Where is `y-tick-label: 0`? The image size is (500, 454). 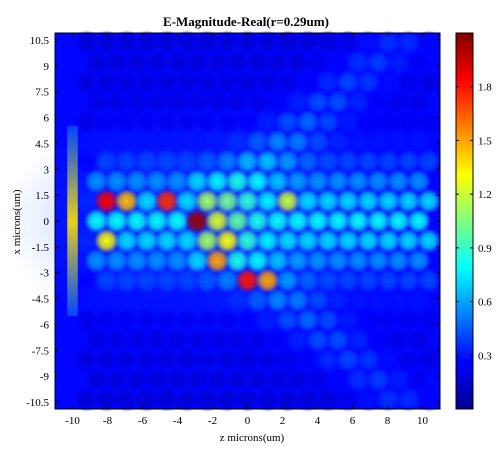 y-tick-label: 0 is located at coordinates (47, 222).